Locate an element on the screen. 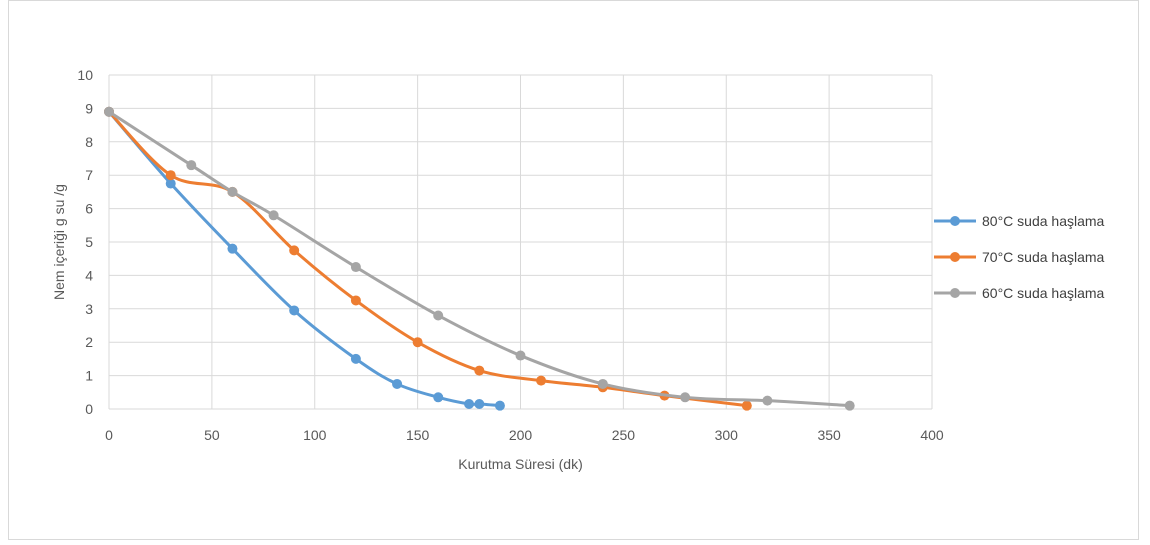  x-tick-label-4: 200 is located at coordinates (521, 435).